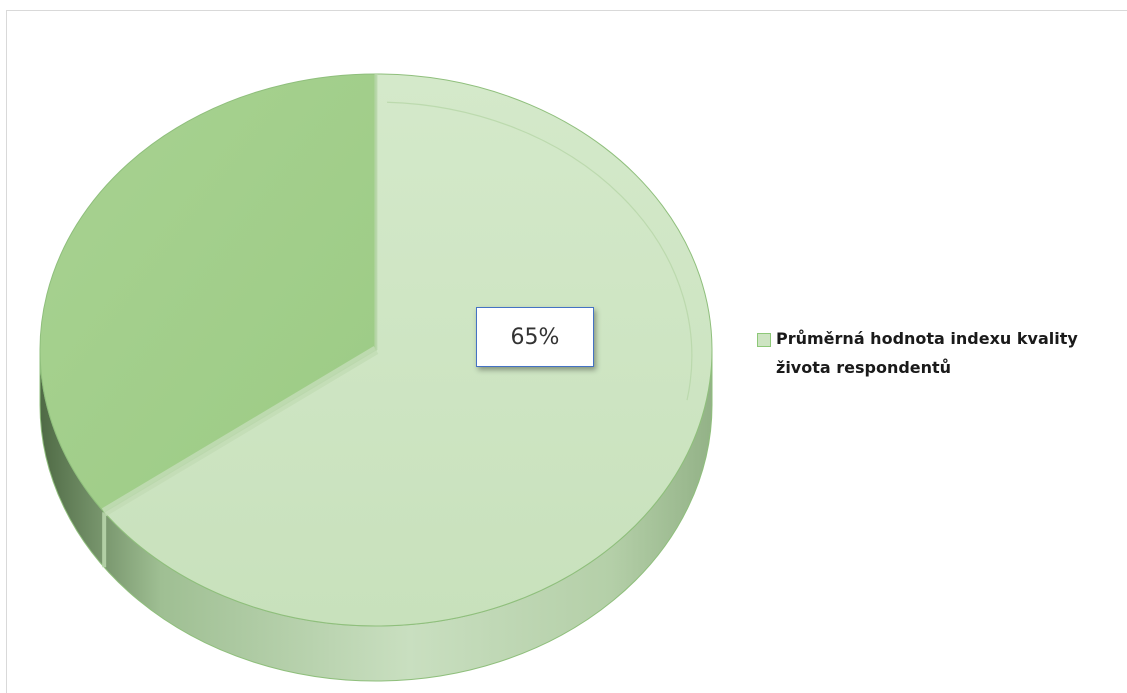 This screenshot has width=1127, height=693. I want to click on legend-swatch, so click(764, 340).